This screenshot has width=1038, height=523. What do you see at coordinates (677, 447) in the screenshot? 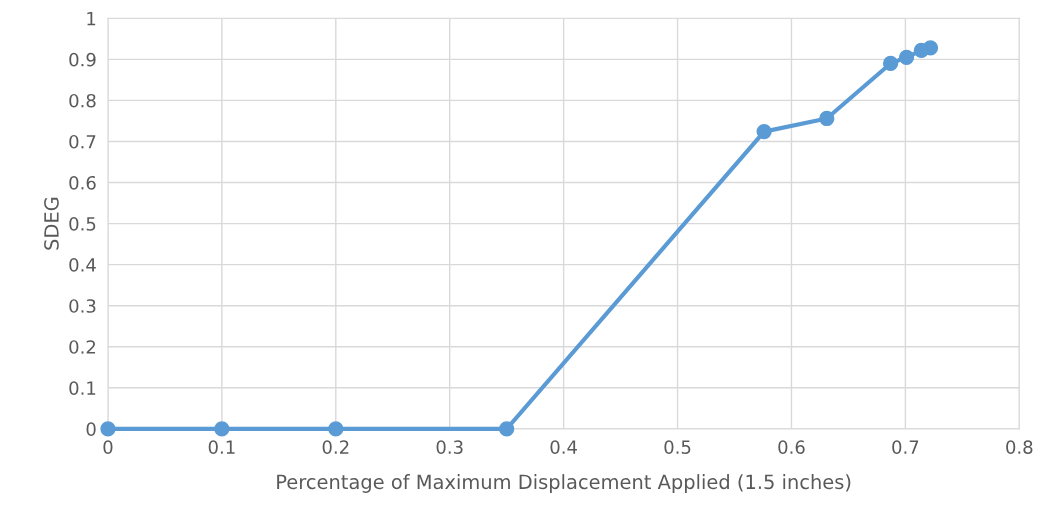
I see `x-tick-label: 0.5` at bounding box center [677, 447].